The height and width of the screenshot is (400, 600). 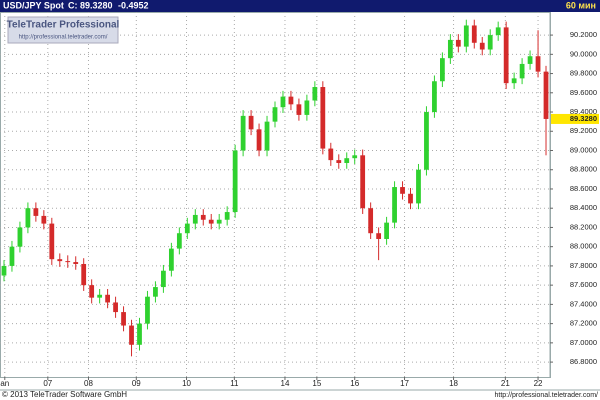 What do you see at coordinates (186, 383) in the screenshot?
I see `x-tick-label: 10` at bounding box center [186, 383].